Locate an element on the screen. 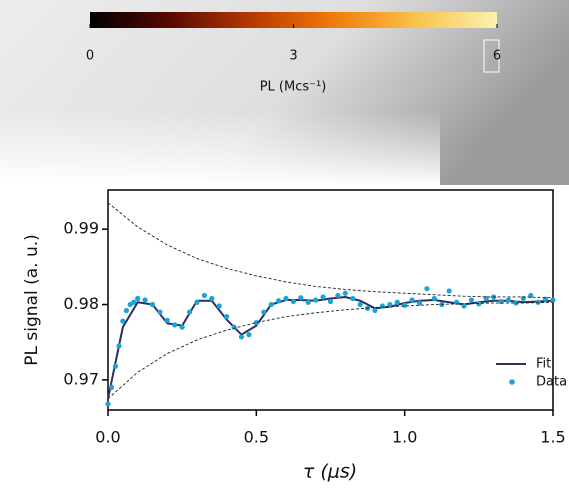  colorbar-tick-label: 6 is located at coordinates (497, 56).